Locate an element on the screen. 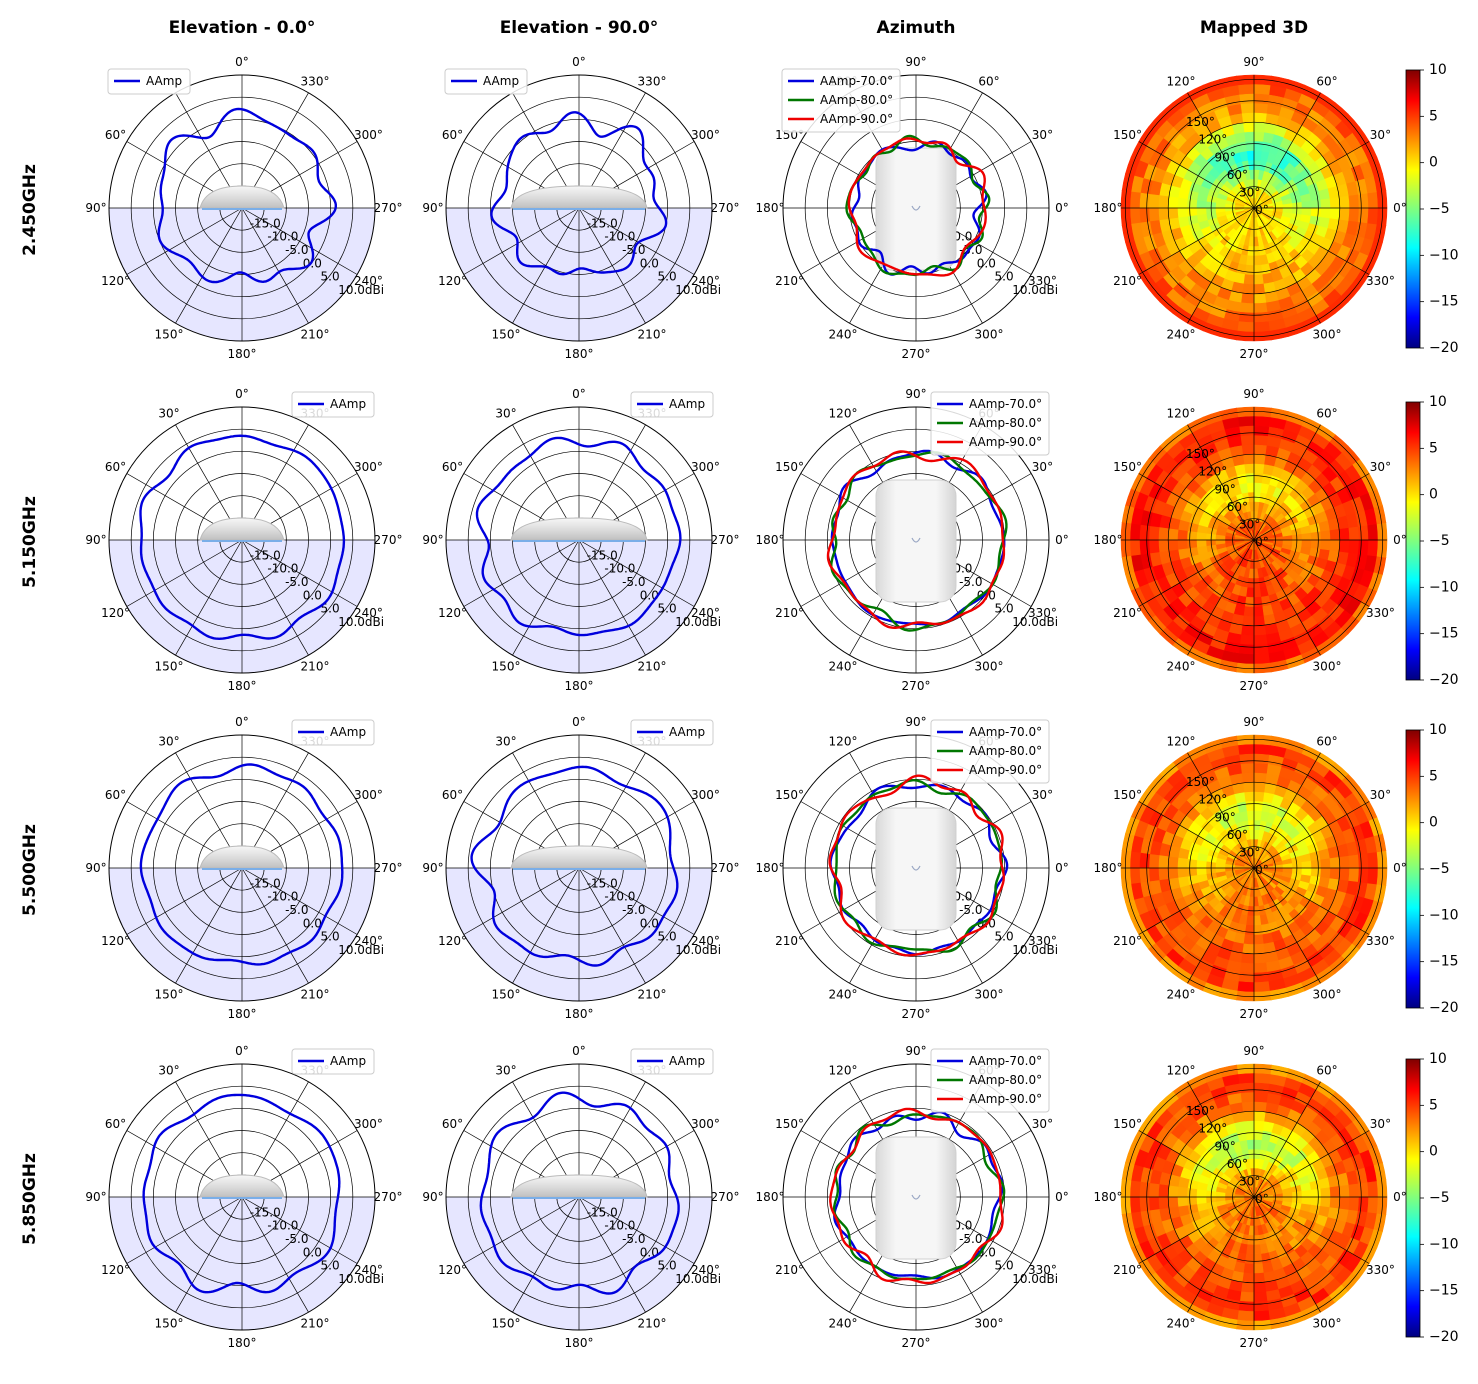 The image size is (1478, 1384). radial-tick-label: -5.0 is located at coordinates (633, 910).